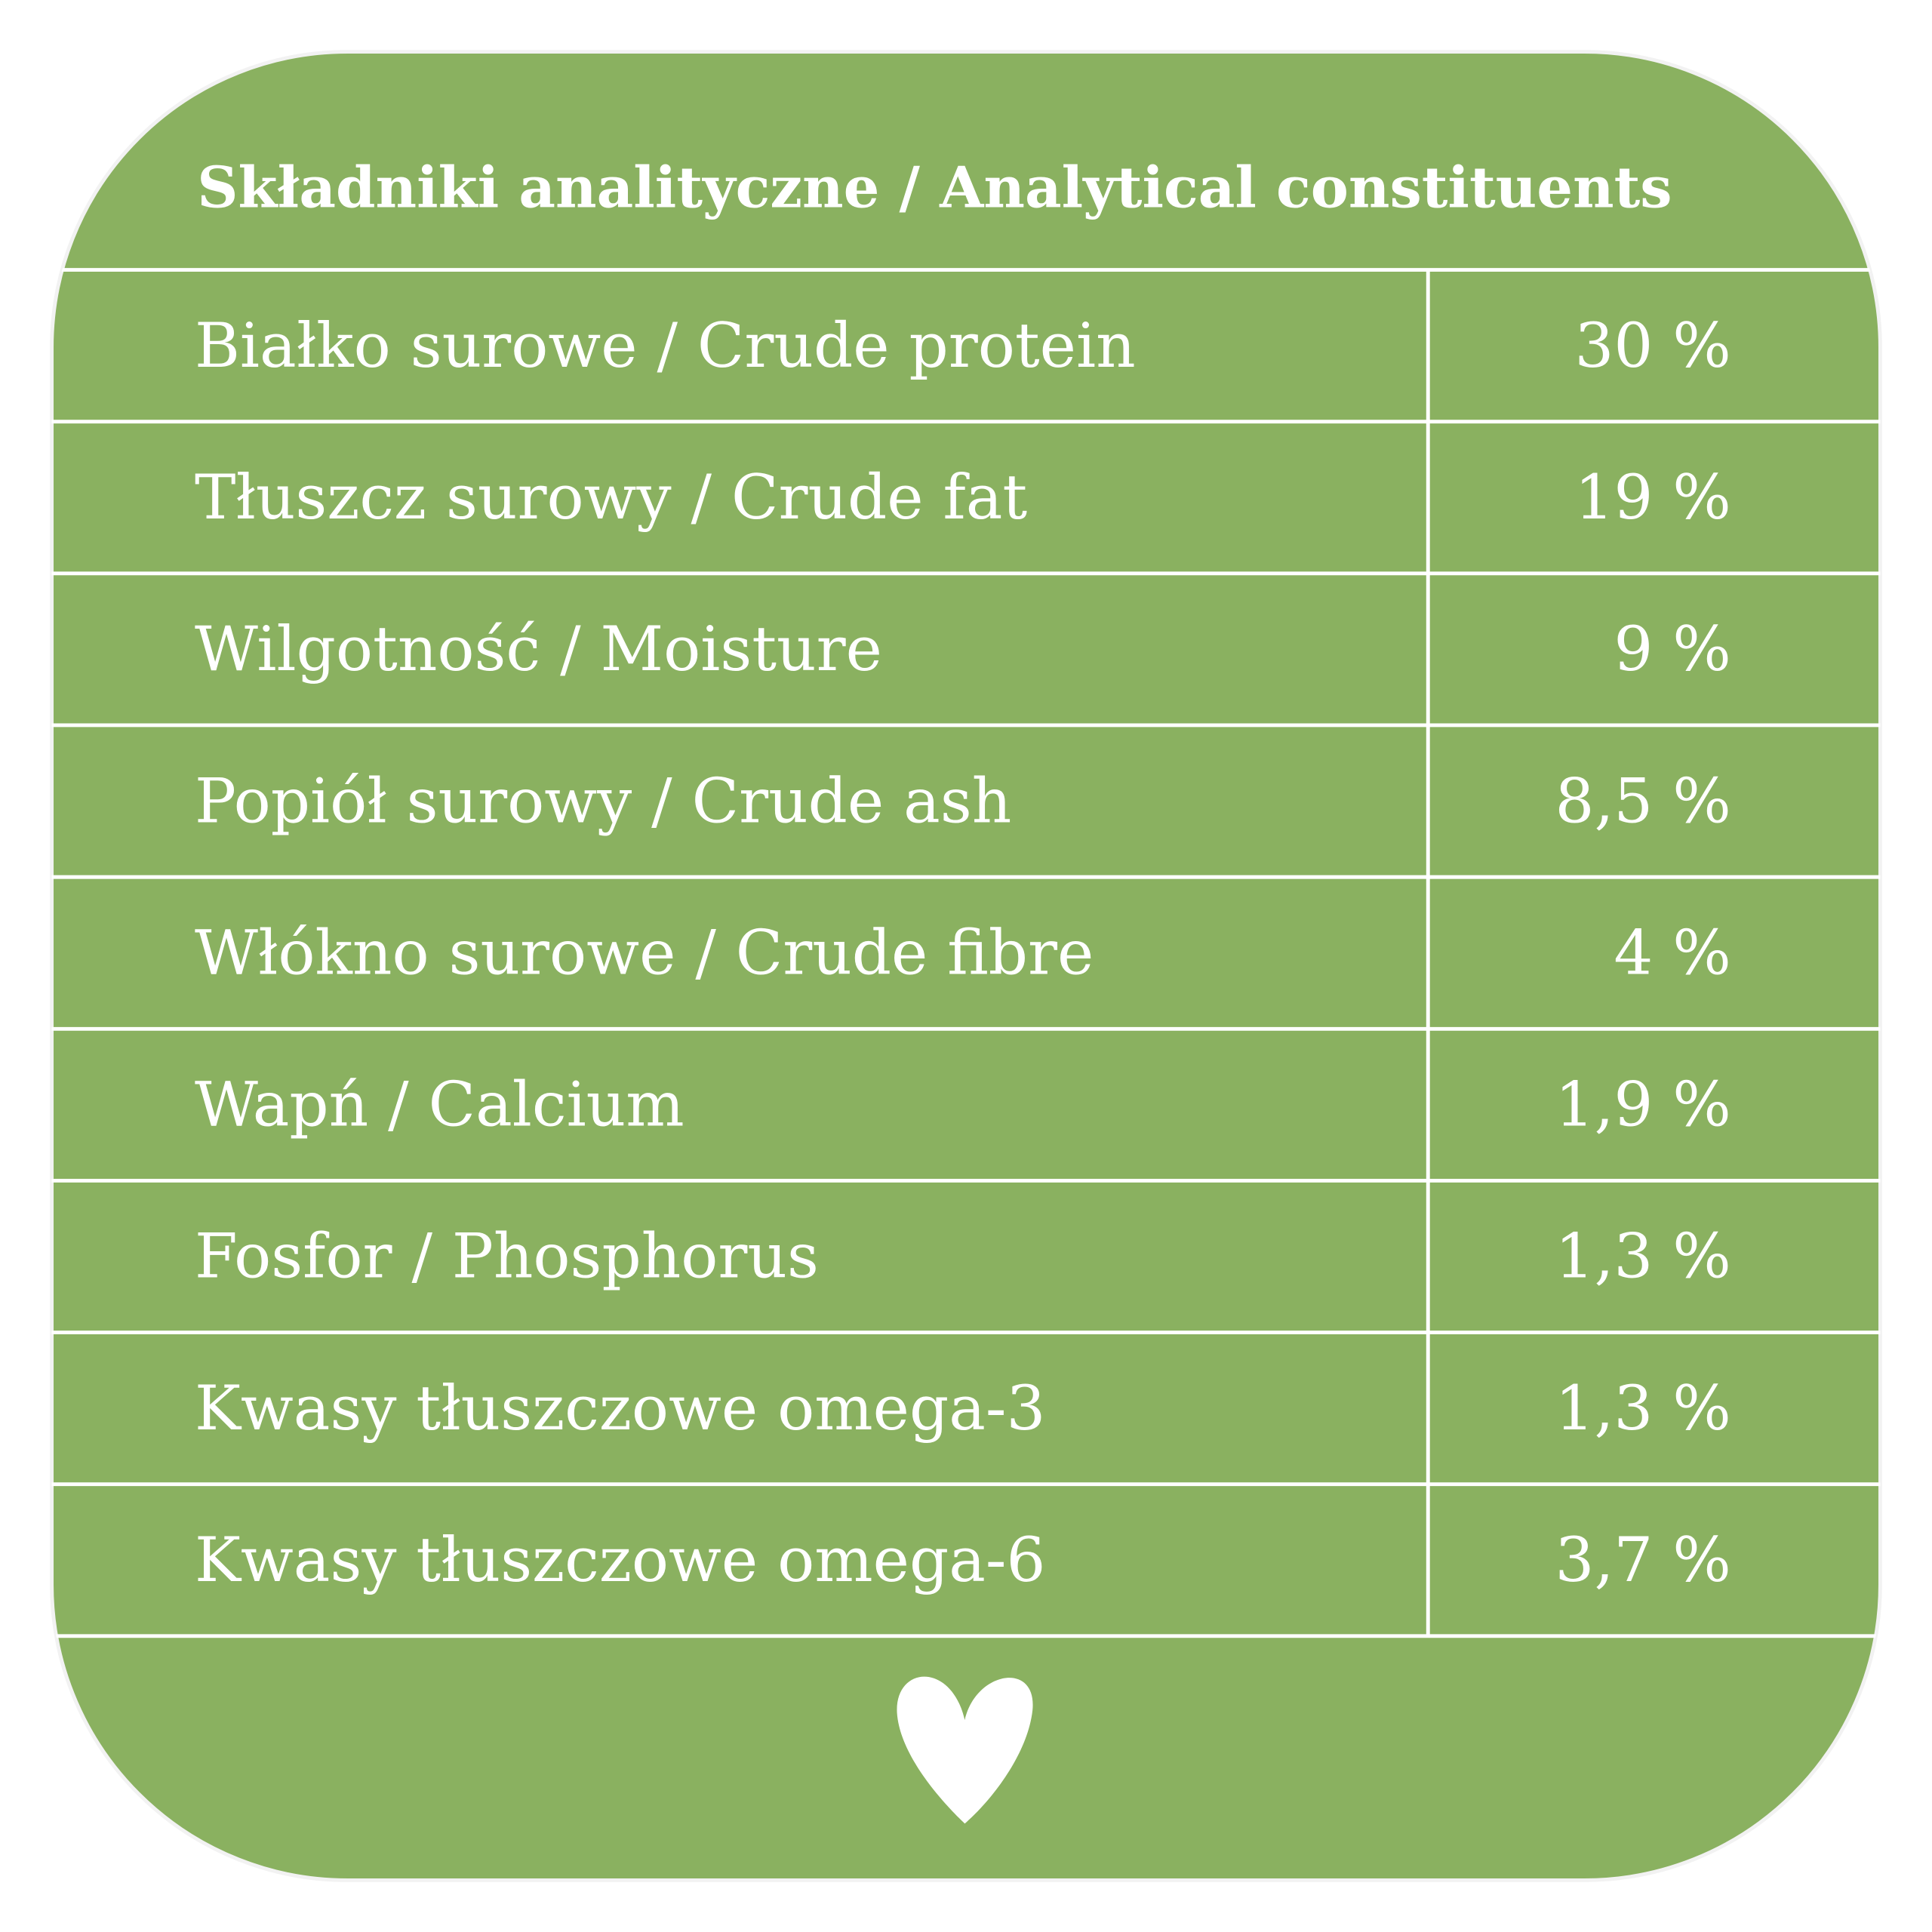 The image size is (1932, 1932). Describe the element at coordinates (440, 1105) in the screenshot. I see `constituent-name: Wapń / Calcium` at that location.